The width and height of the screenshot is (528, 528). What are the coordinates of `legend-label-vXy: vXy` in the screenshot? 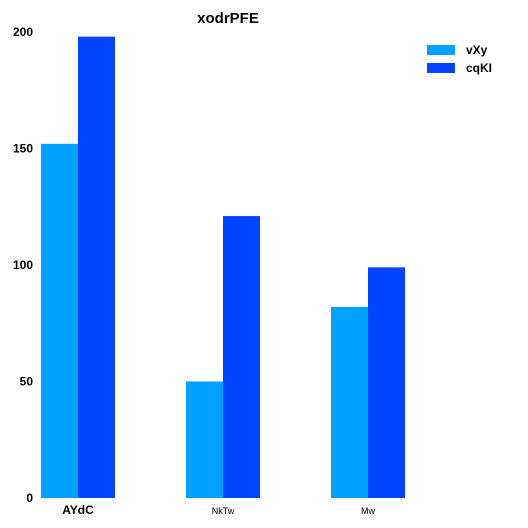 It's located at (477, 50).